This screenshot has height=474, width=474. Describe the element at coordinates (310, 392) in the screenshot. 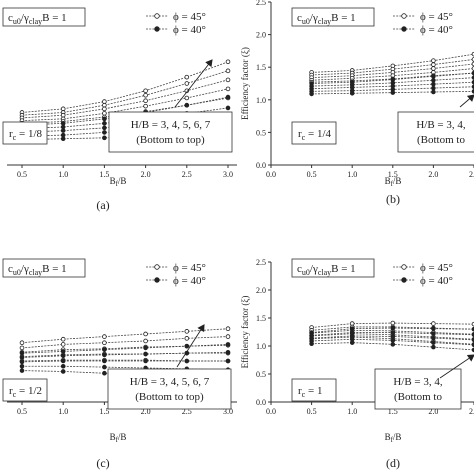

I see `rc-label: rc = 1` at that location.